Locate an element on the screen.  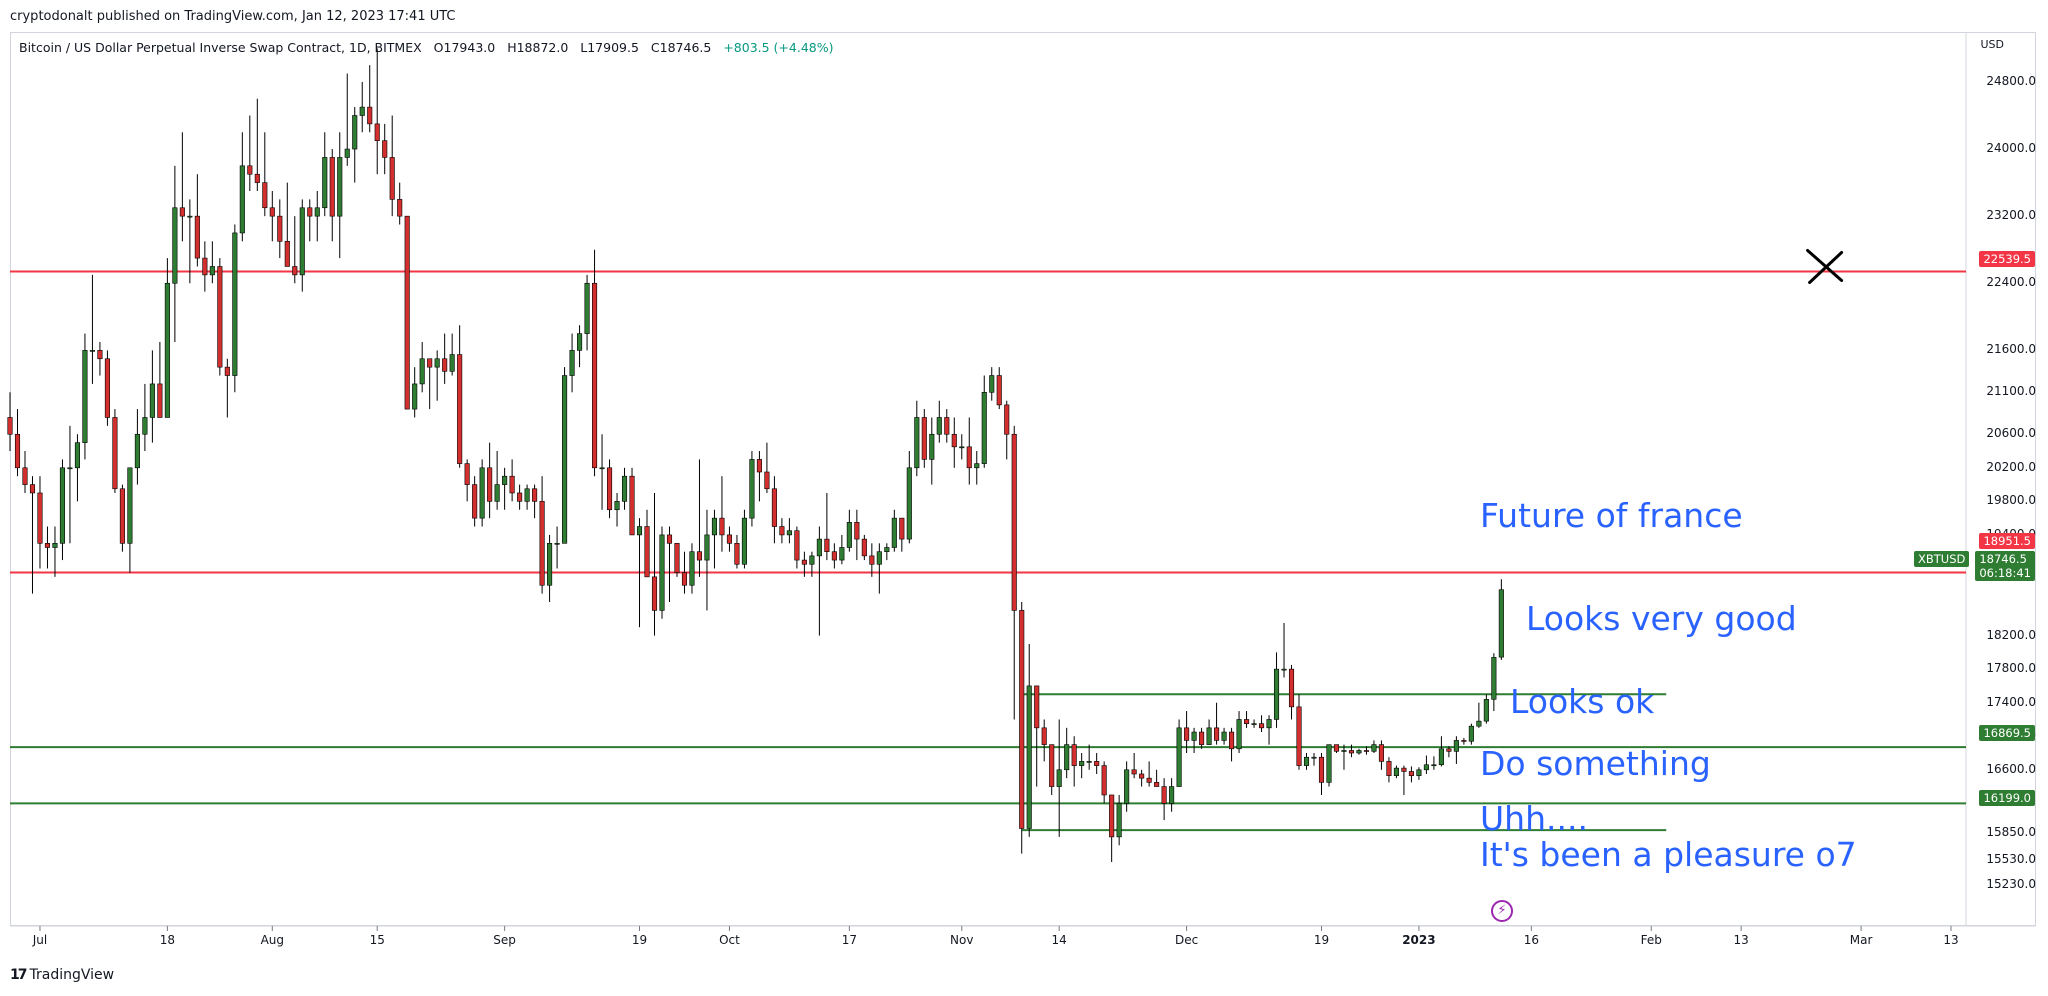
price-badge-16199: 16199.0 is located at coordinates (2007, 798).